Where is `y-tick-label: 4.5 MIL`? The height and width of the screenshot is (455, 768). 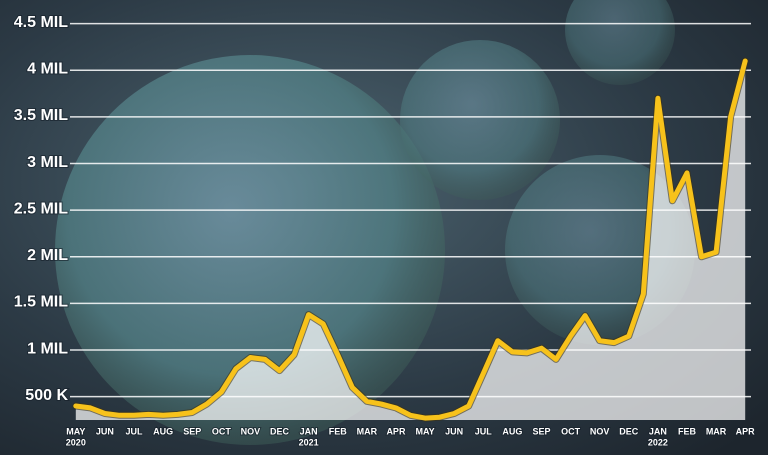 y-tick-label: 4.5 MIL is located at coordinates (41, 22).